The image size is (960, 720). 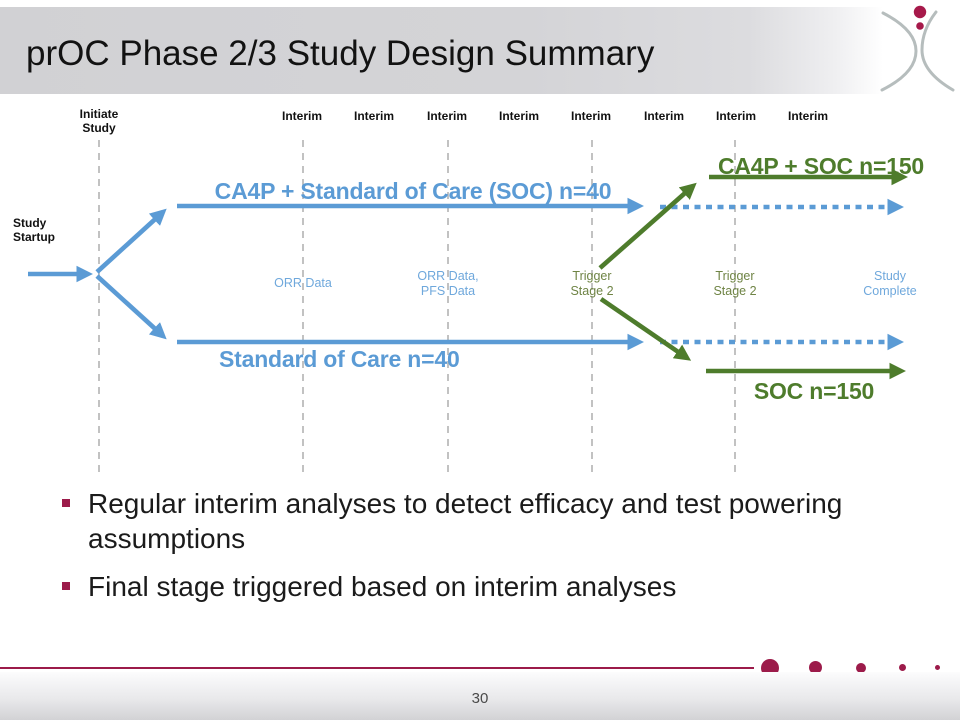 I want to click on timeline-label-interim-7: Interim, so click(x=735, y=116).